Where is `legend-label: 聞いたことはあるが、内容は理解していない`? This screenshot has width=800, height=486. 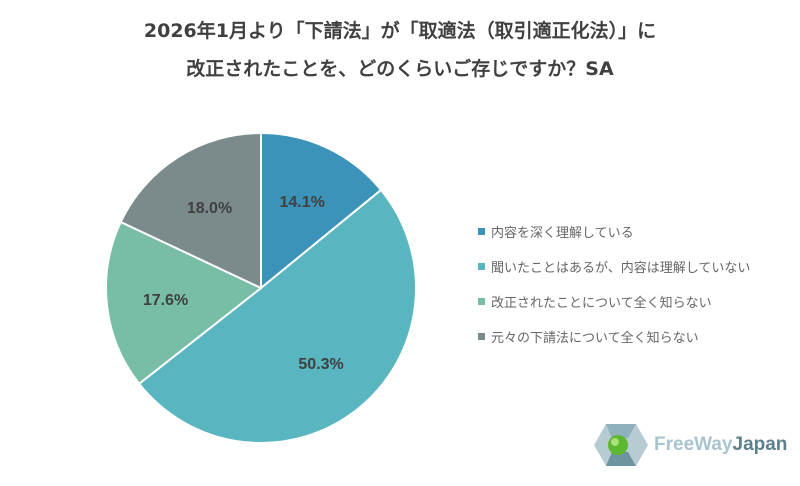
legend-label: 聞いたことはあるが、内容は理解していない is located at coordinates (621, 268).